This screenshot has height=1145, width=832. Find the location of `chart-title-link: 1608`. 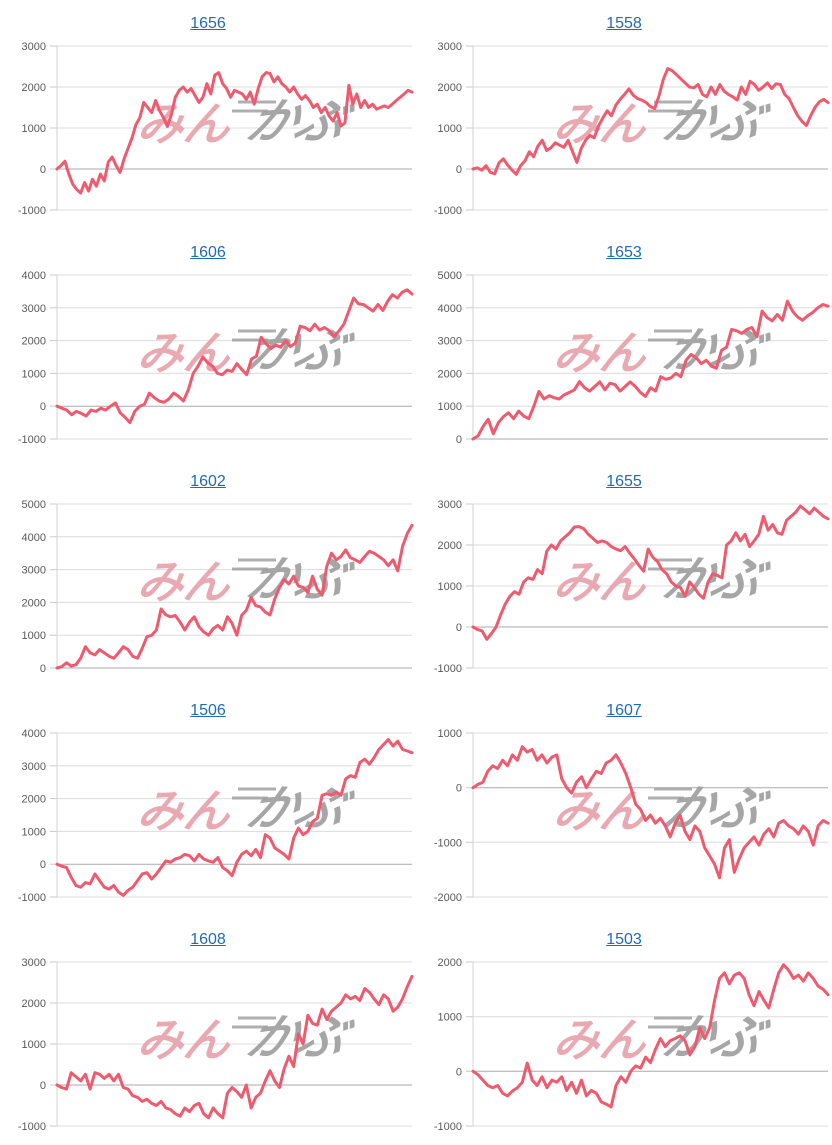

chart-title-link: 1608 is located at coordinates (208, 939).